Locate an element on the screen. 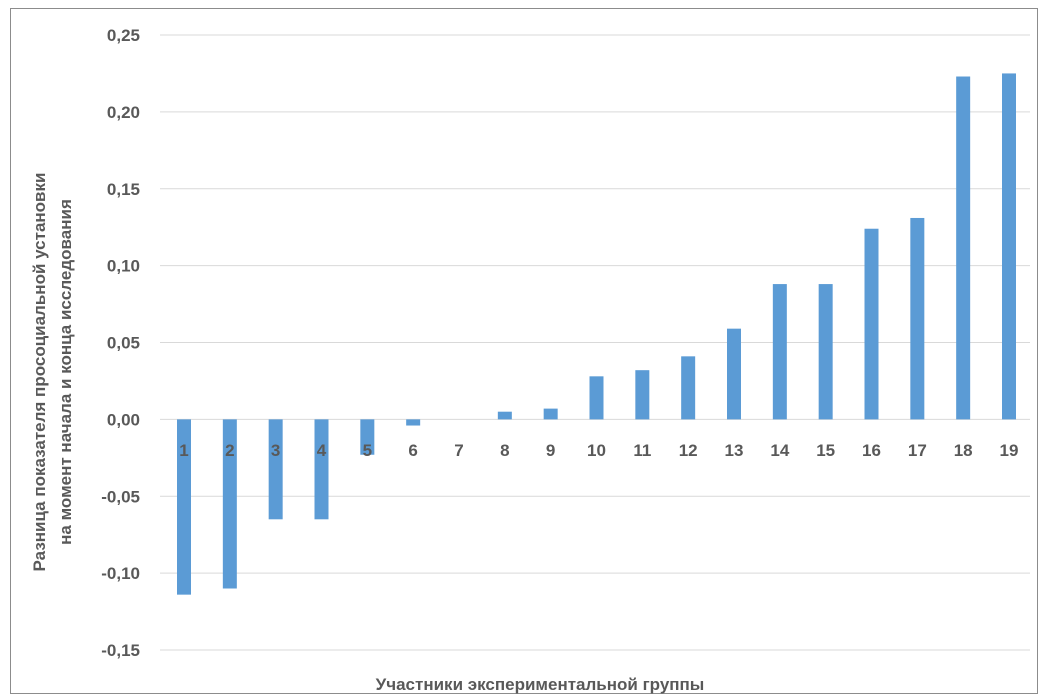 Image resolution: width=1040 pixels, height=695 pixels. y-tick-label: -0,15 is located at coordinates (120, 650).